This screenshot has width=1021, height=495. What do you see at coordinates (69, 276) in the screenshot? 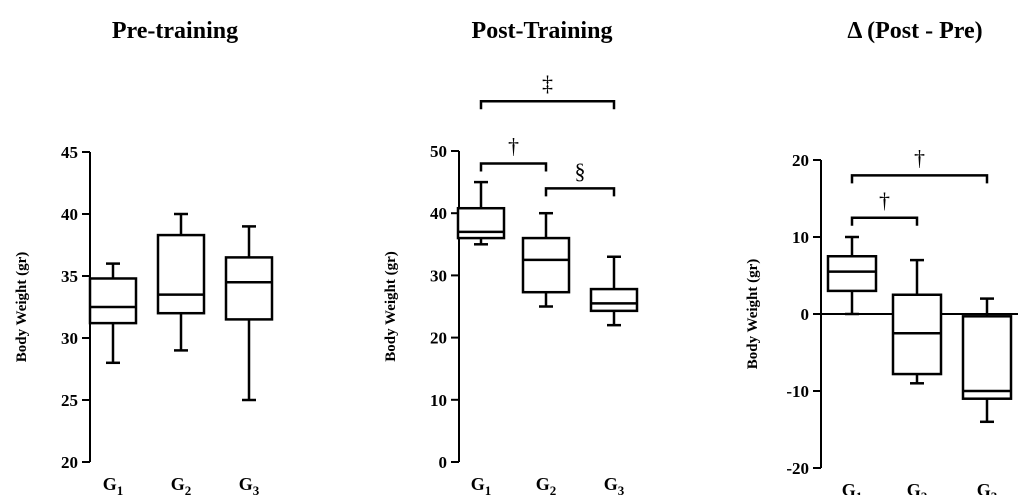
I see `y-tick-label: 35` at bounding box center [69, 276].